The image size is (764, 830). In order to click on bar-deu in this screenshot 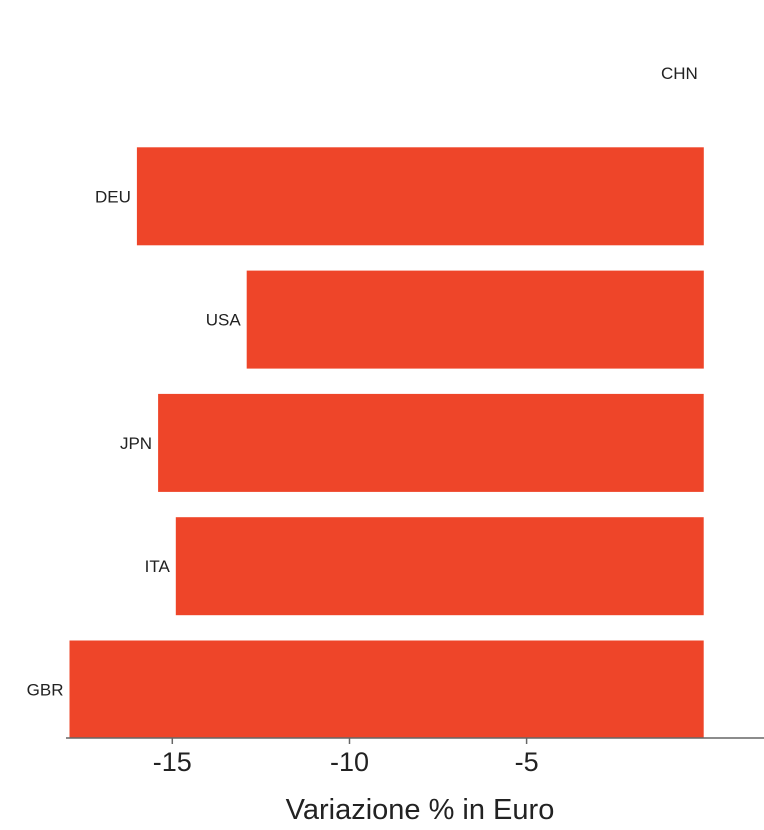, I will do `click(420, 196)`.